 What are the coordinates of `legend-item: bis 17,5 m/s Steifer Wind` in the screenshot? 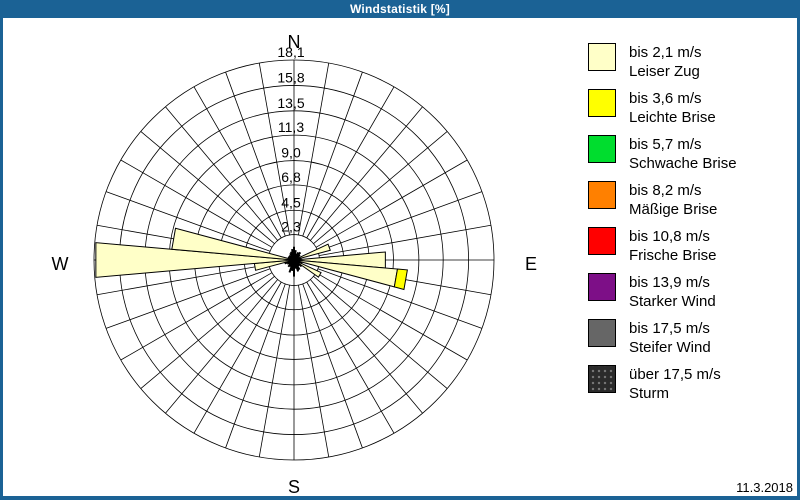 It's located at (690, 342).